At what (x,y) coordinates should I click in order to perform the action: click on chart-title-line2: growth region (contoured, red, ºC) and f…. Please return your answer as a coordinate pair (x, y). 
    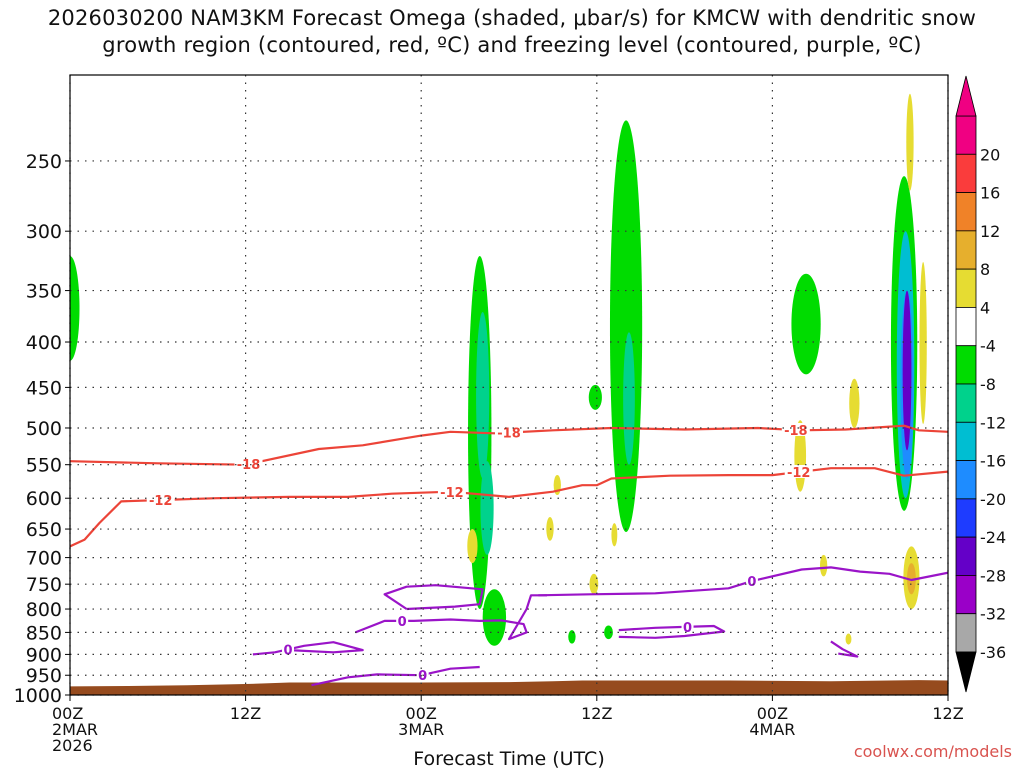
    Looking at the image, I should click on (512, 45).